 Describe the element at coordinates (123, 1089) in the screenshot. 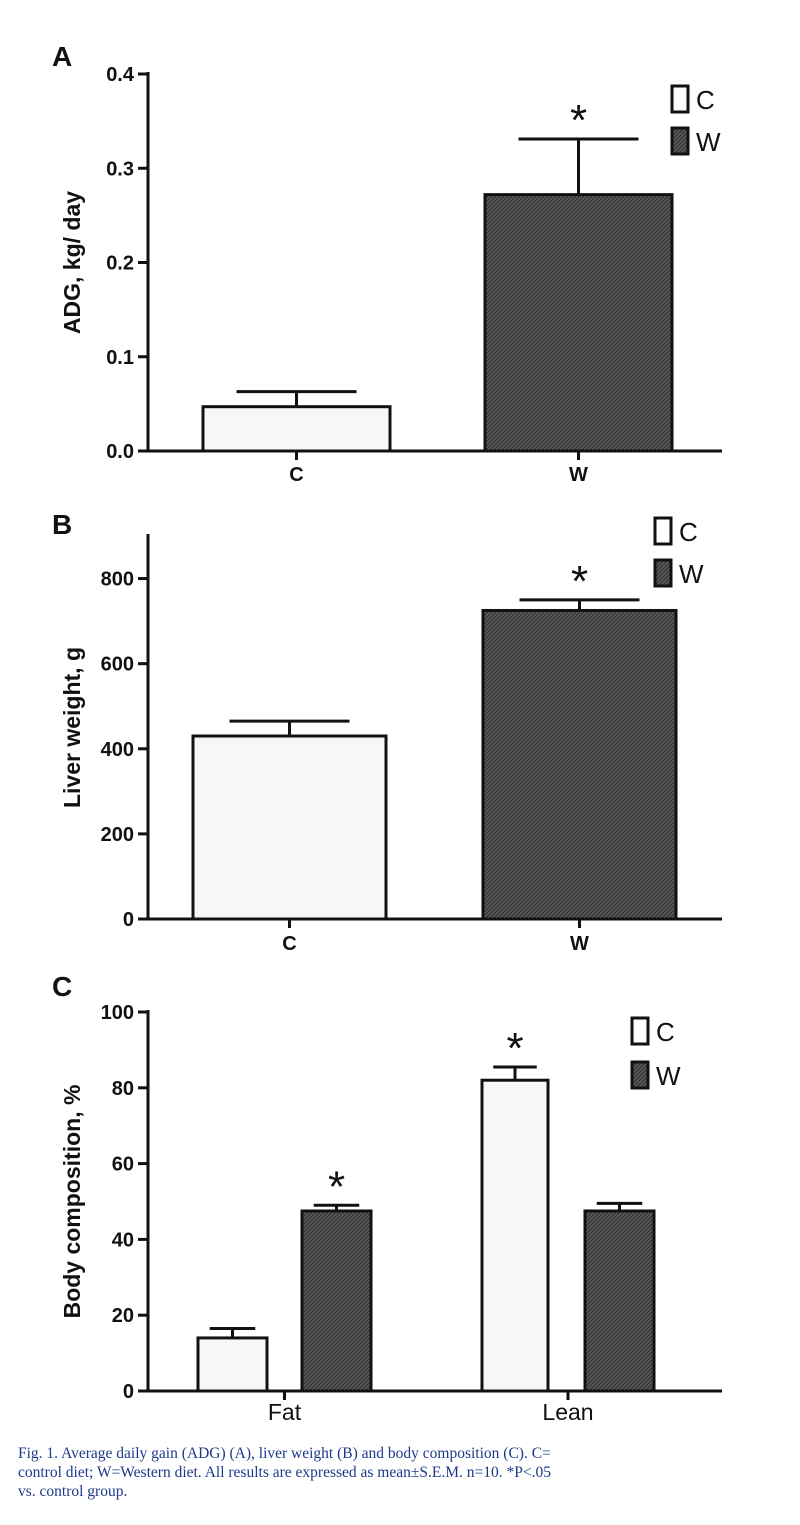

I see `y-tick-label: 80` at that location.